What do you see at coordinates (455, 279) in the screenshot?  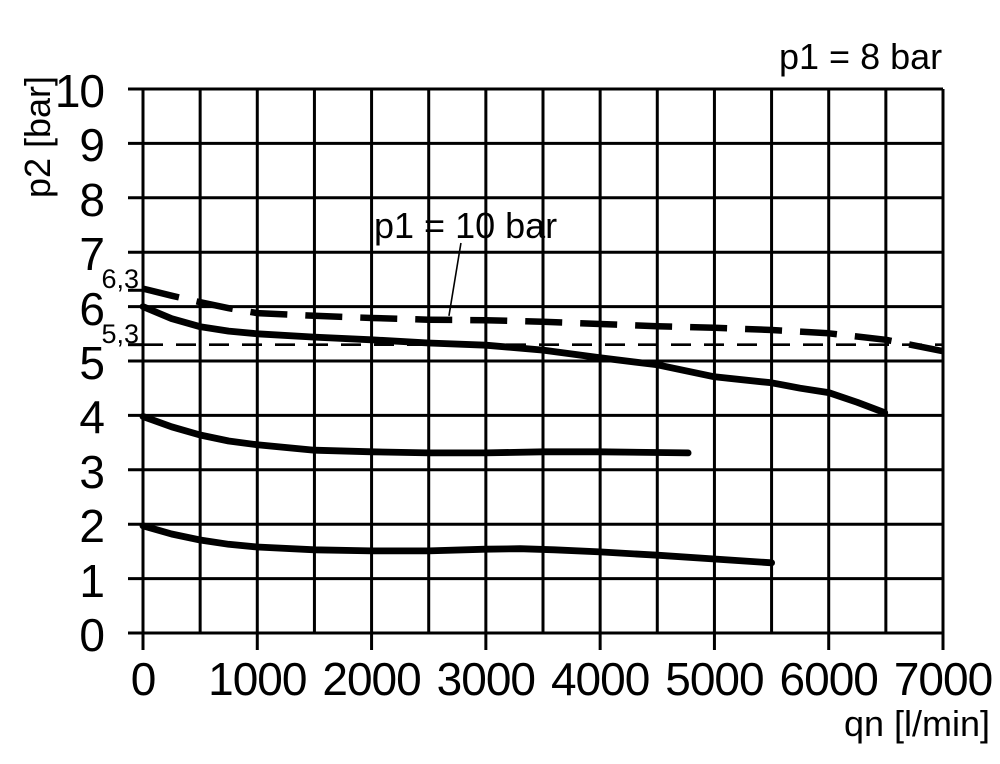 I see `leader-line-p1-10bar` at bounding box center [455, 279].